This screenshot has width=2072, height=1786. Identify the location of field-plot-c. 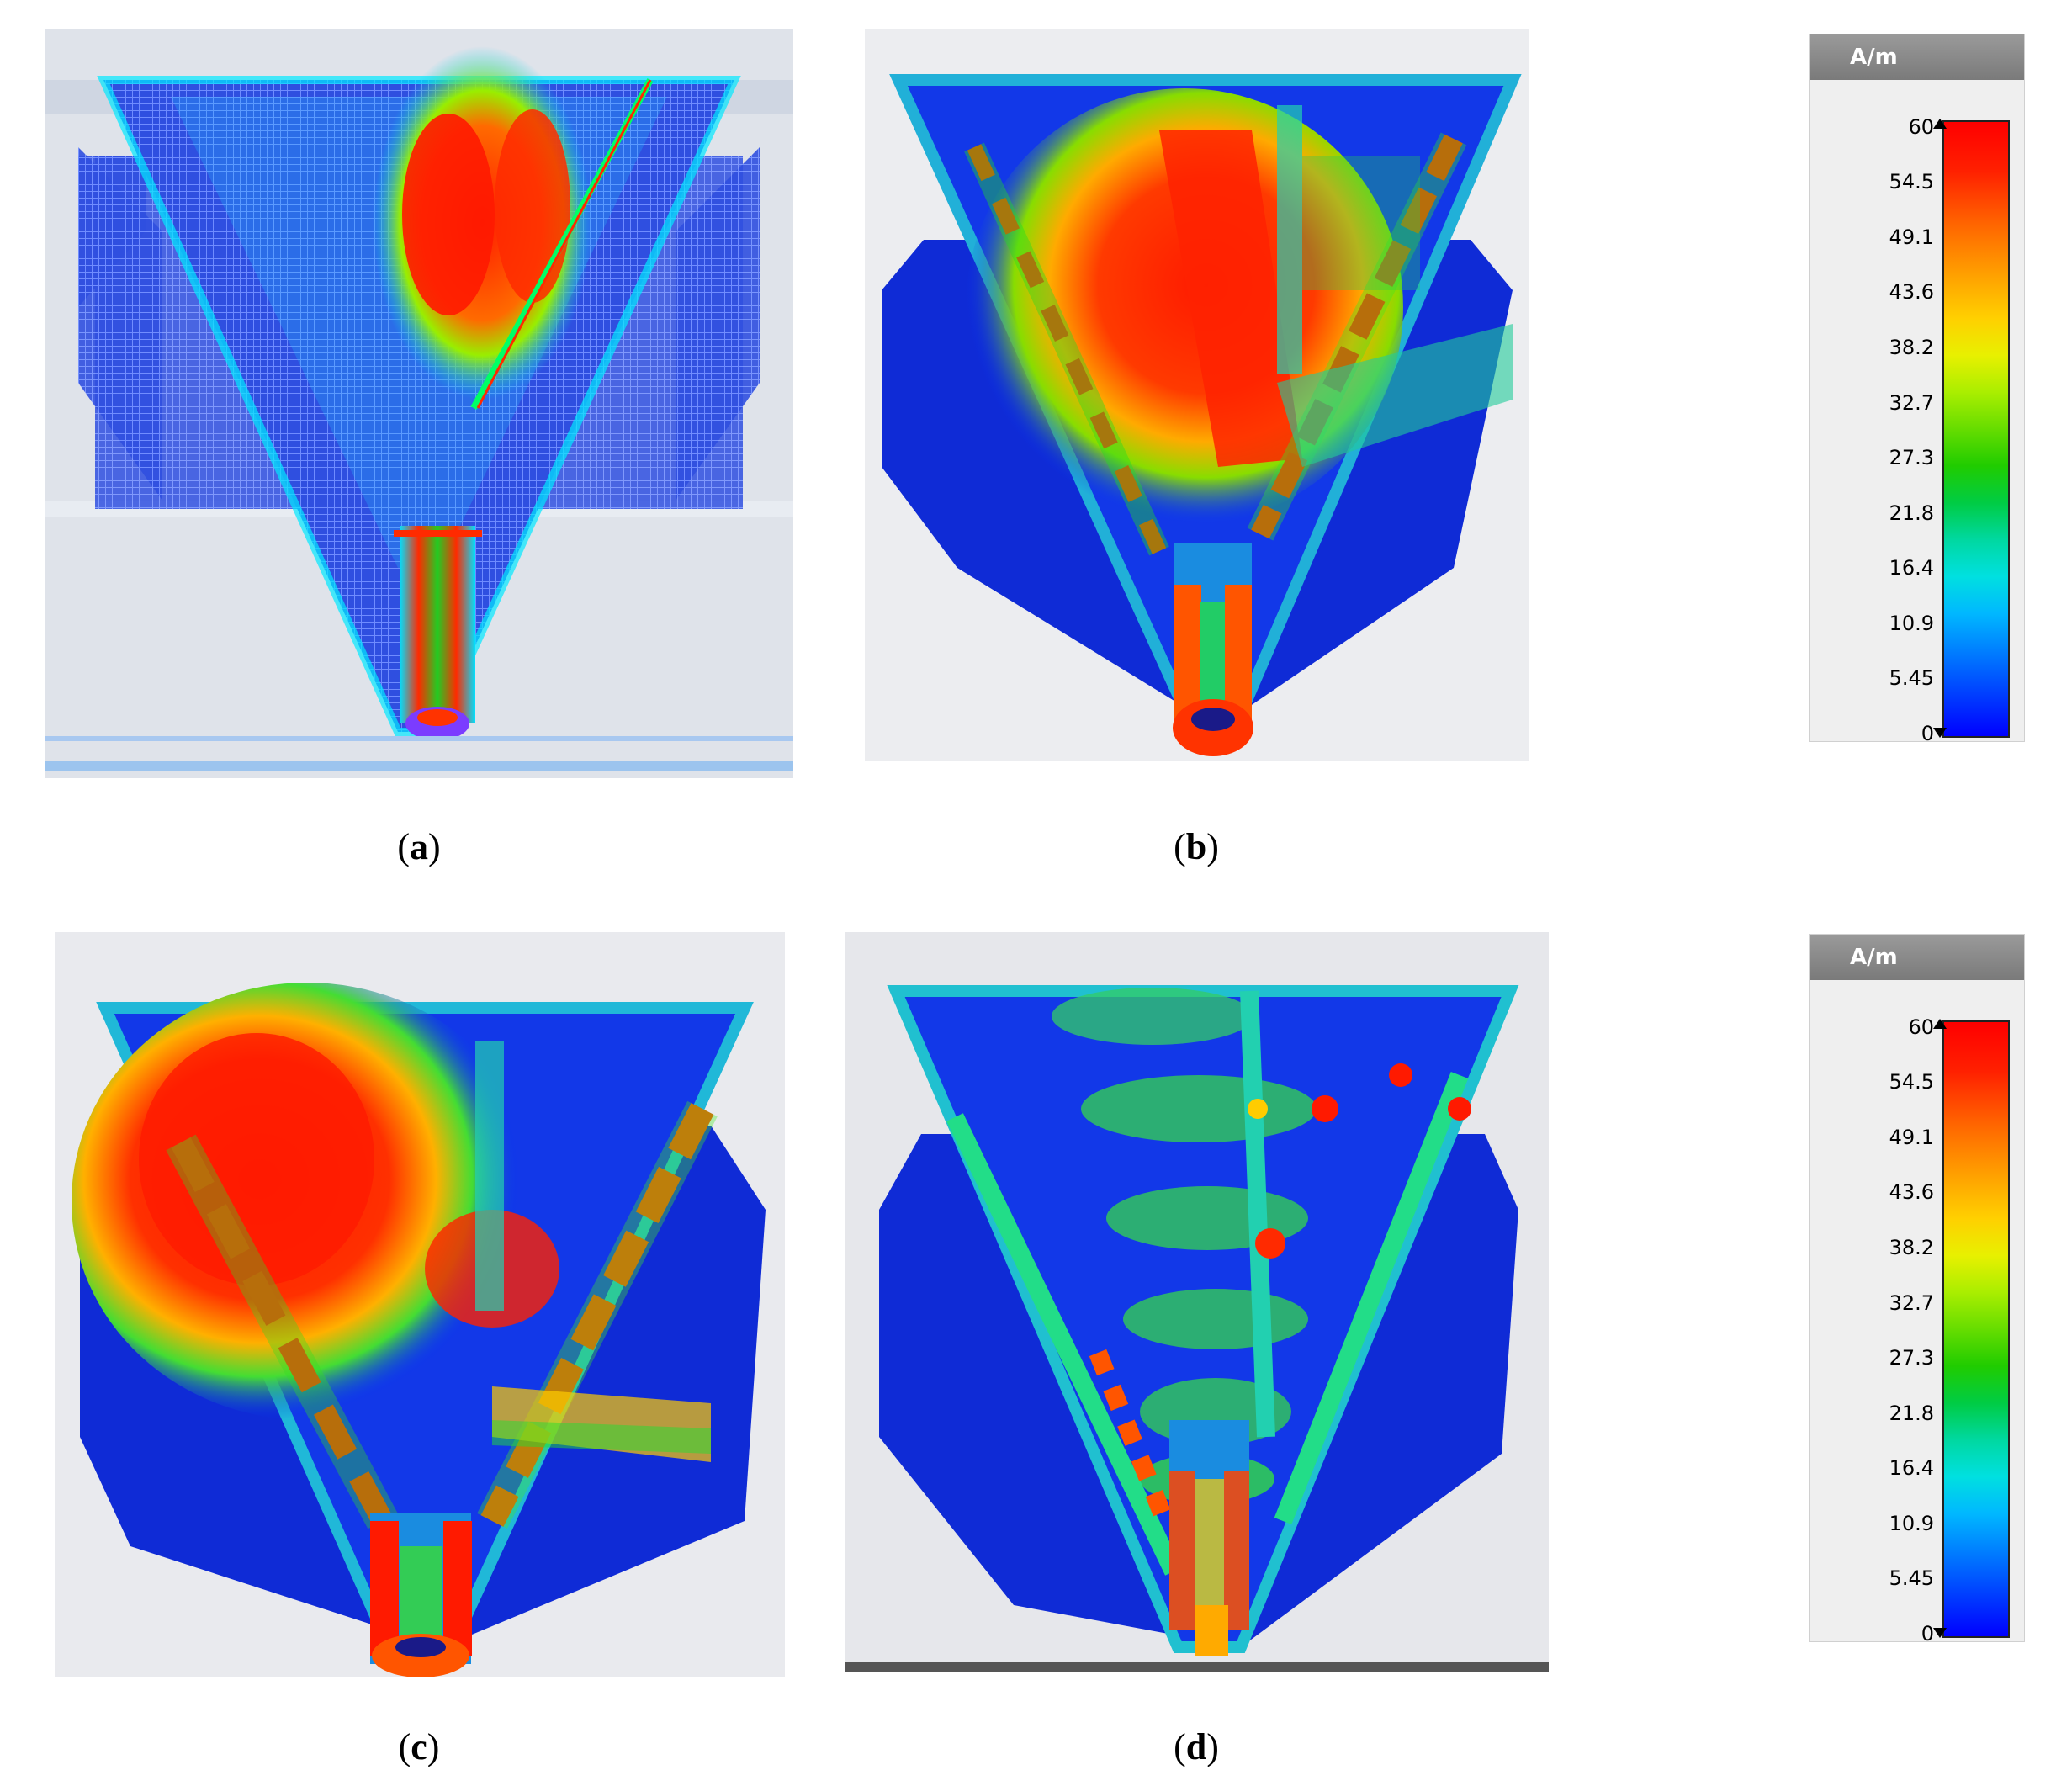
(420, 1304).